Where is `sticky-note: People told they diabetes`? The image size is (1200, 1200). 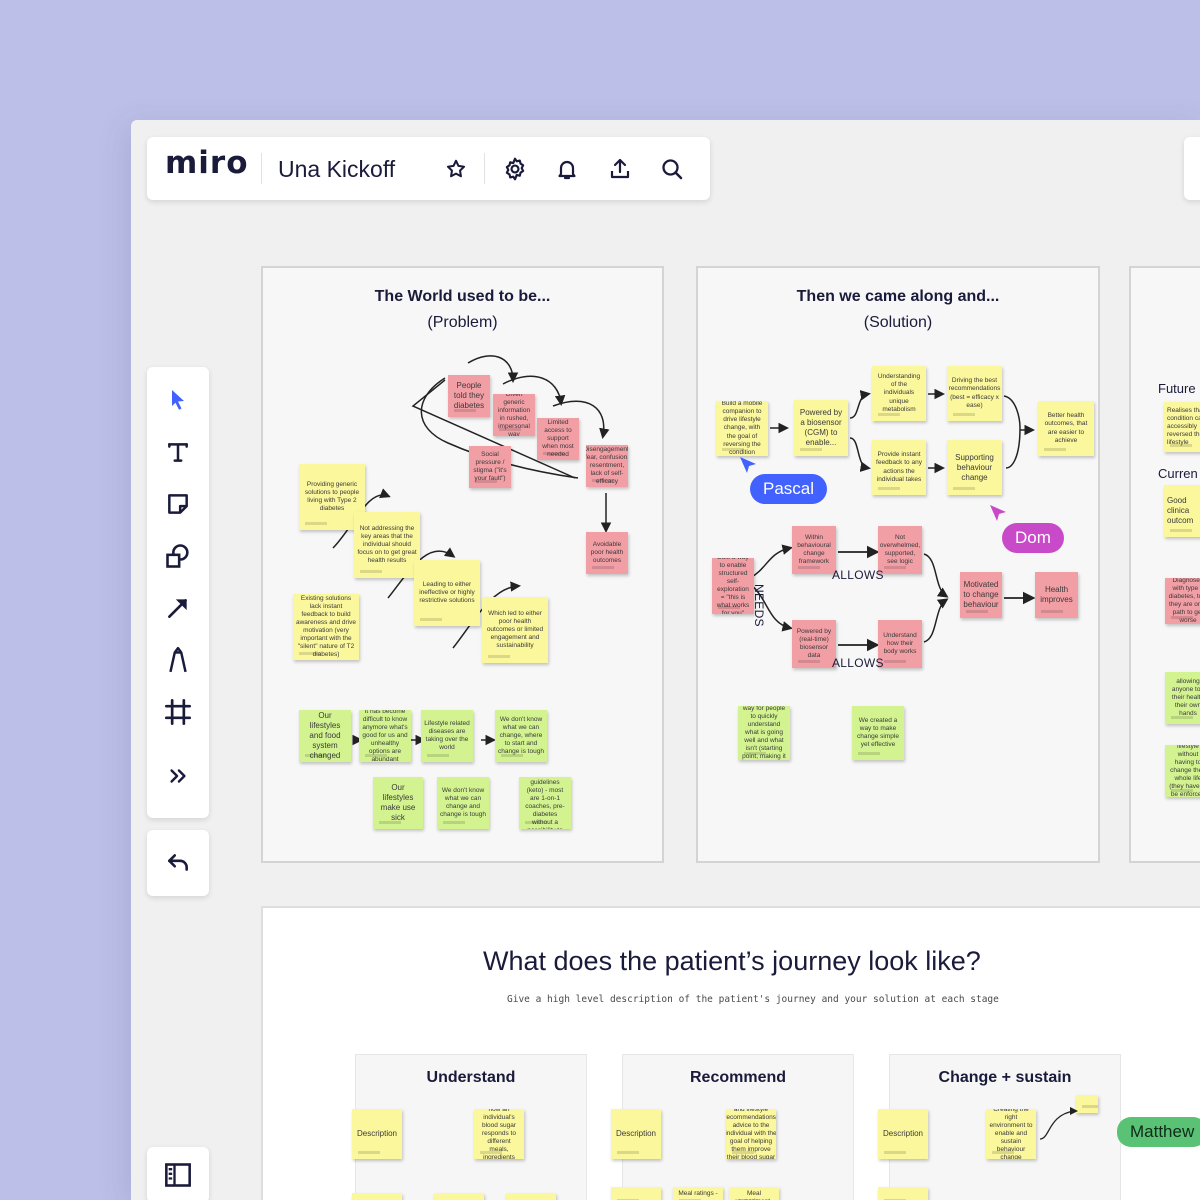 sticky-note: People told they diabetes is located at coordinates (469, 396).